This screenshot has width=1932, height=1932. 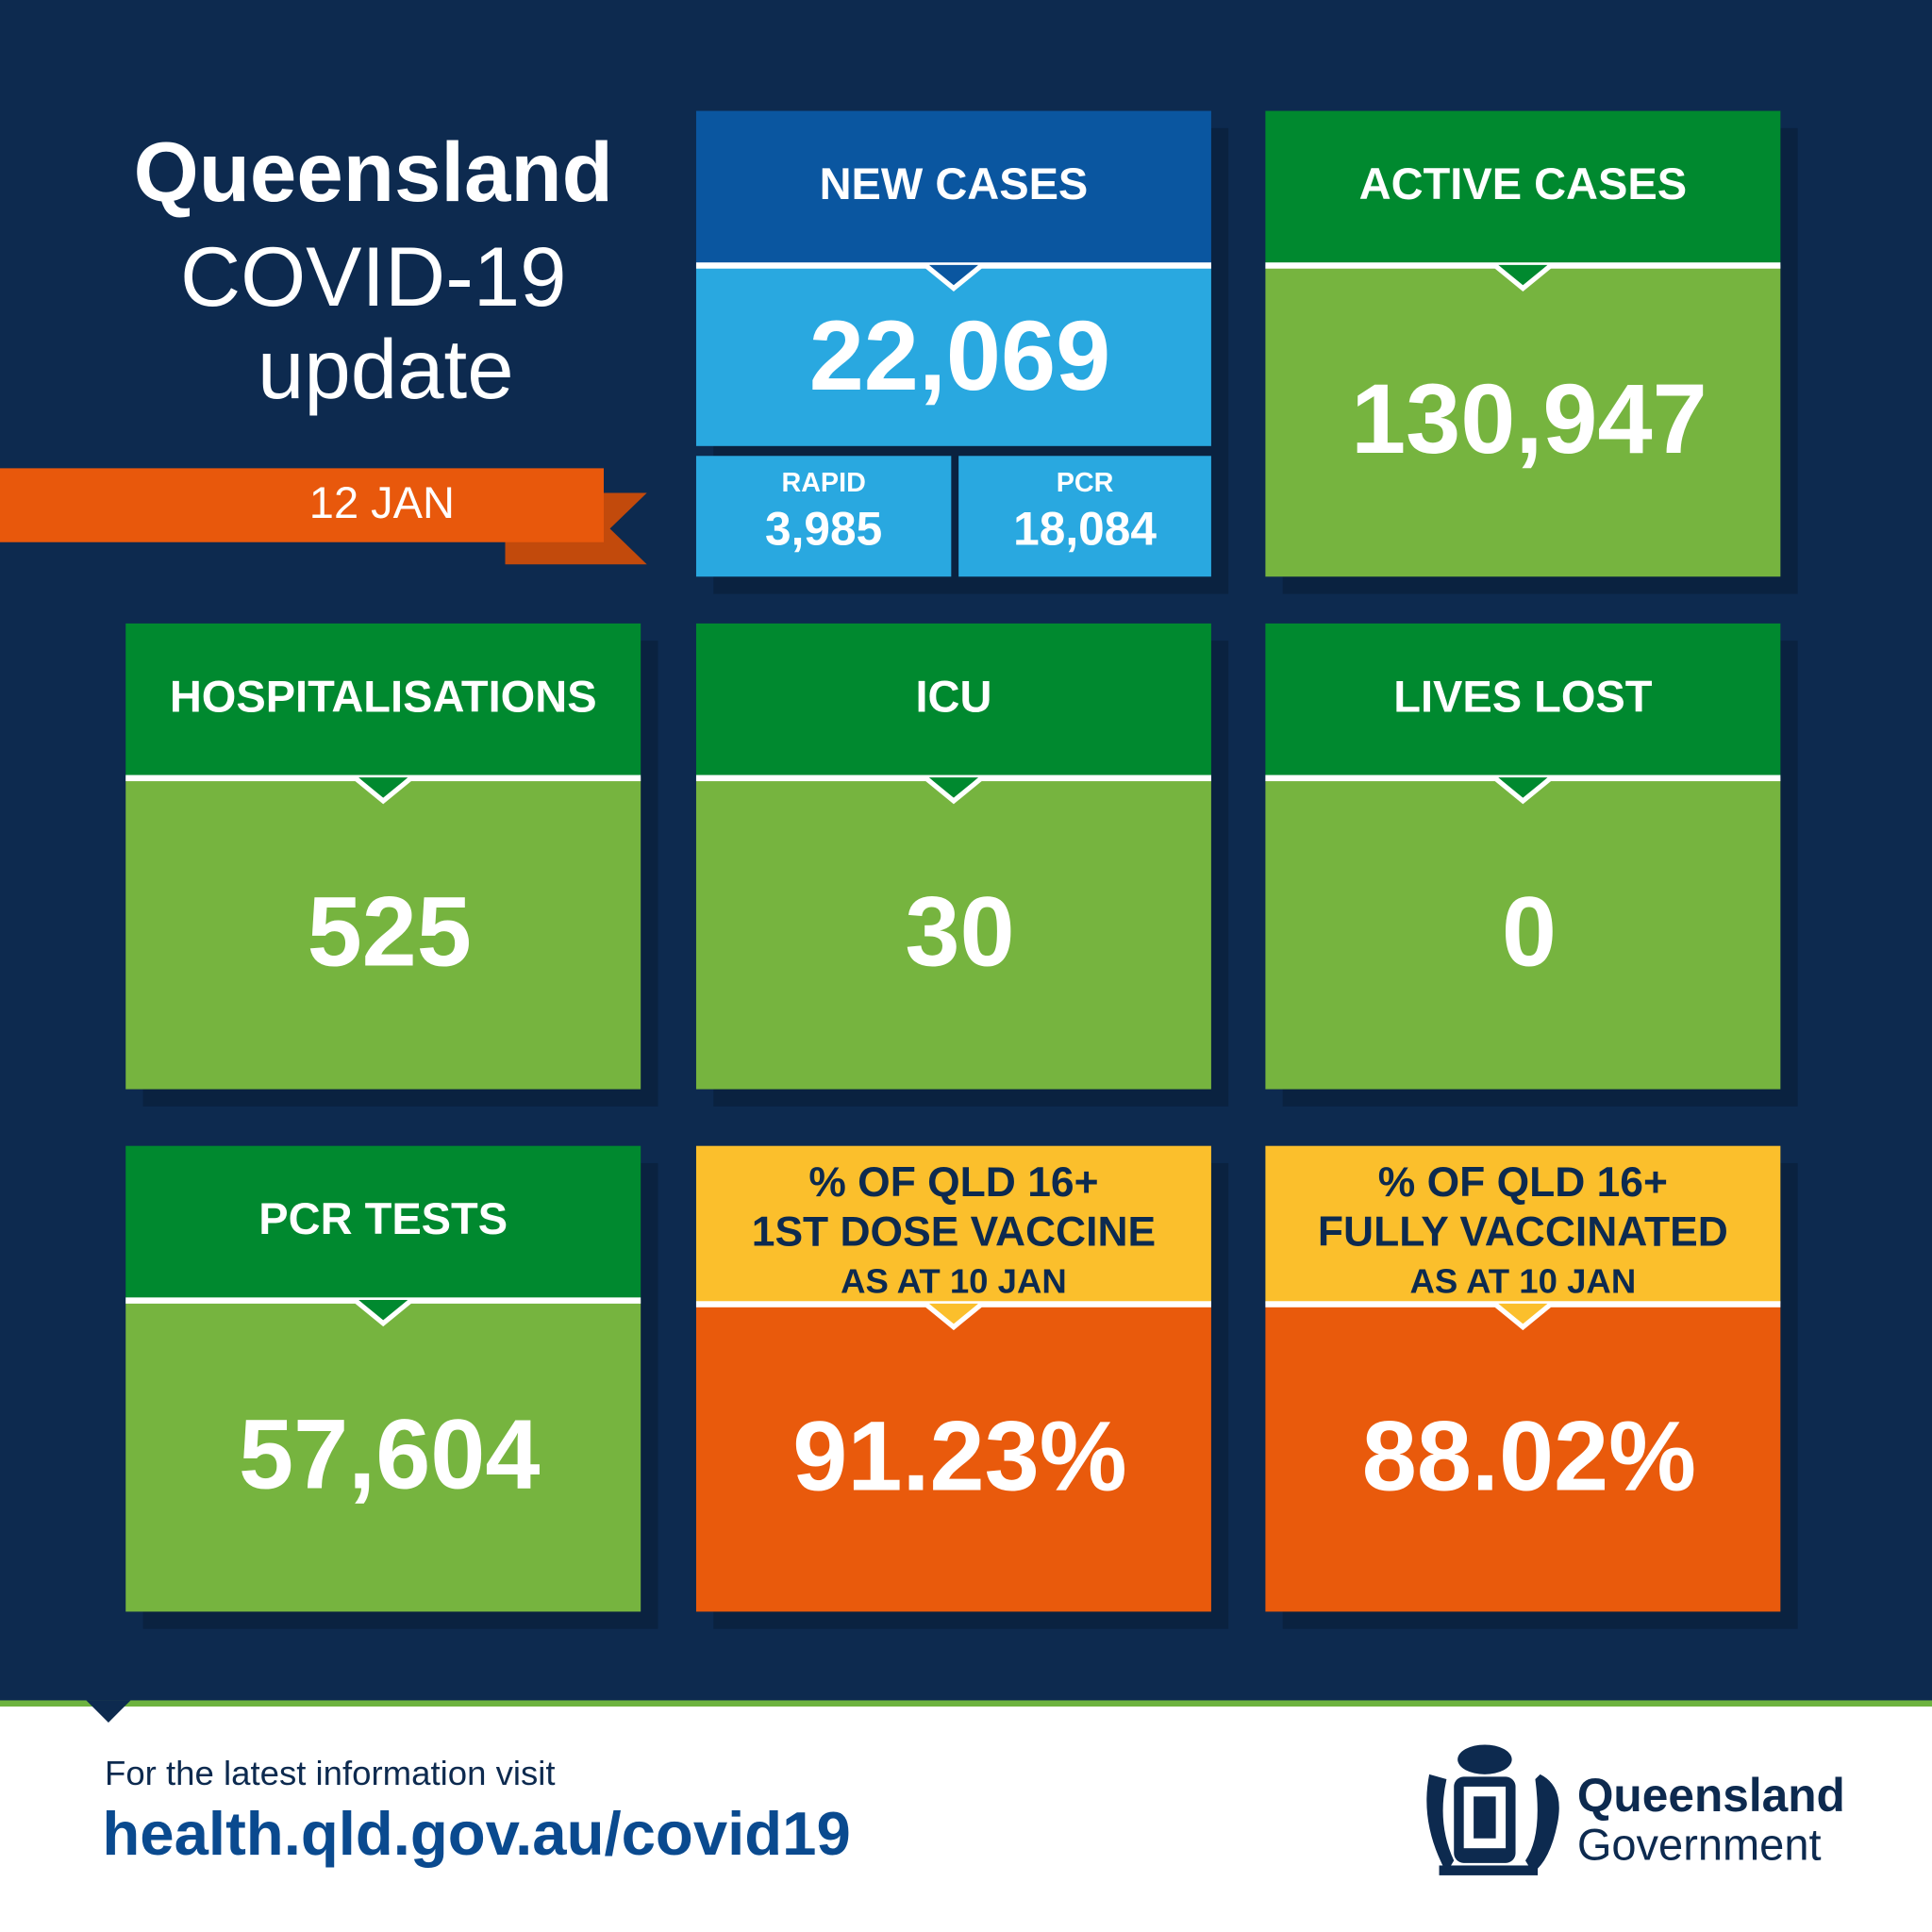 What do you see at coordinates (374, 172) in the screenshot?
I see `title-line: Queensland` at bounding box center [374, 172].